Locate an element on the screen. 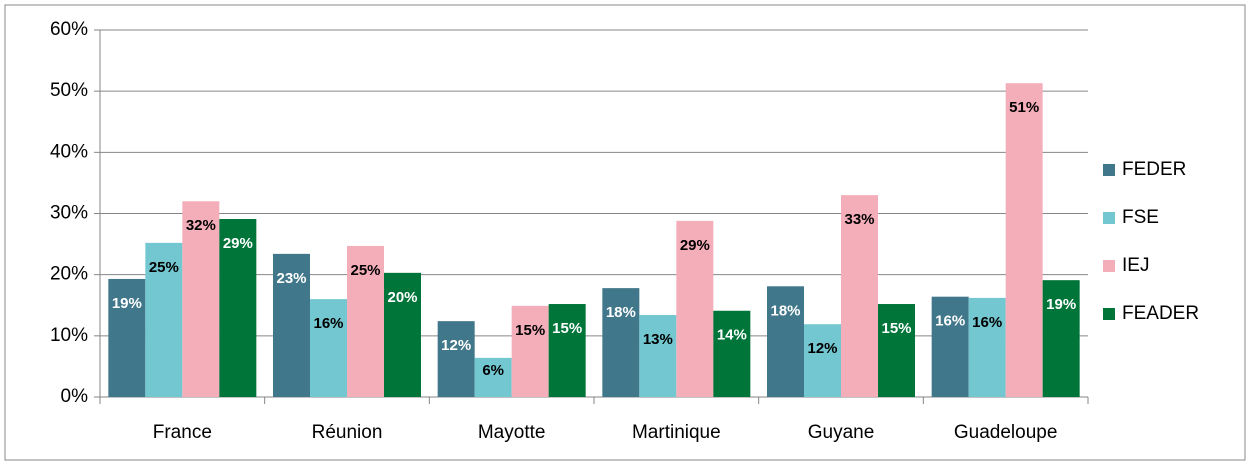  x-tick-label: Mayotte is located at coordinates (512, 432).